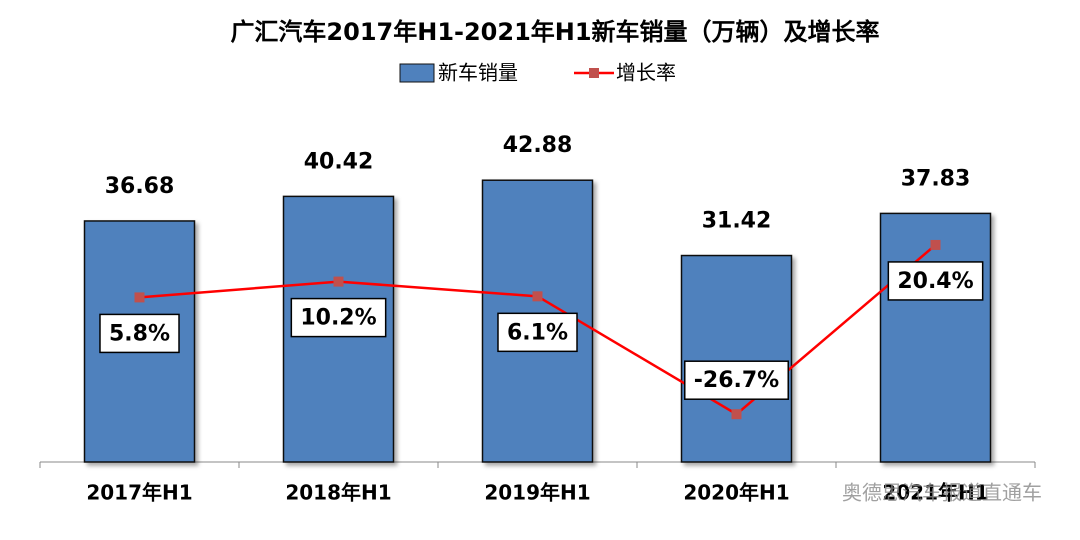 The height and width of the screenshot is (540, 1080). Describe the element at coordinates (417, 73) in the screenshot. I see `legend-swatch` at that location.